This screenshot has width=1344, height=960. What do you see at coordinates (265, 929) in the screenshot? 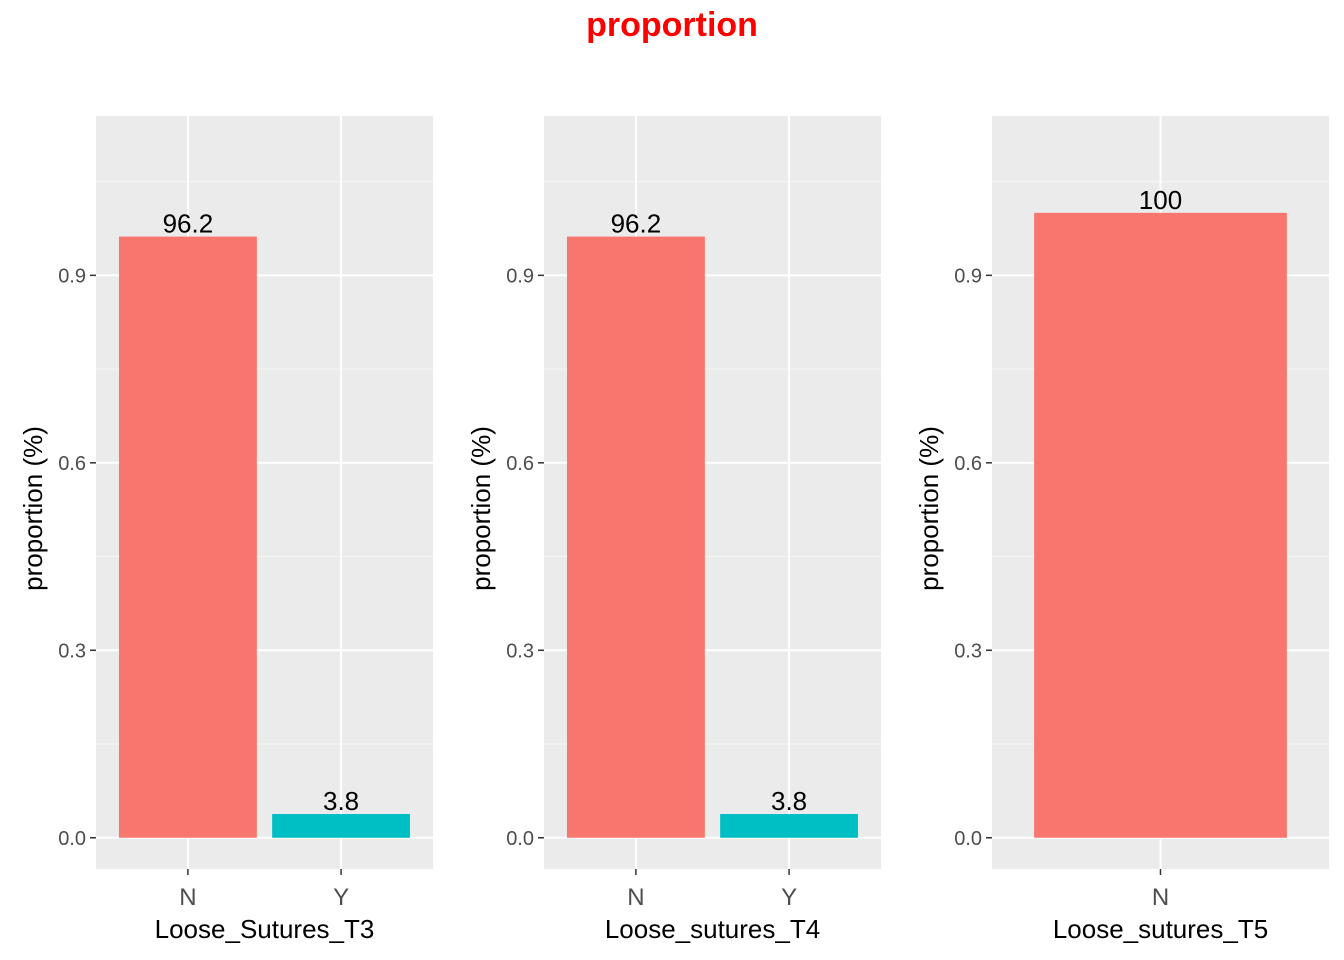
I see `x-axis-title: Loose_Sutures_T3` at bounding box center [265, 929].